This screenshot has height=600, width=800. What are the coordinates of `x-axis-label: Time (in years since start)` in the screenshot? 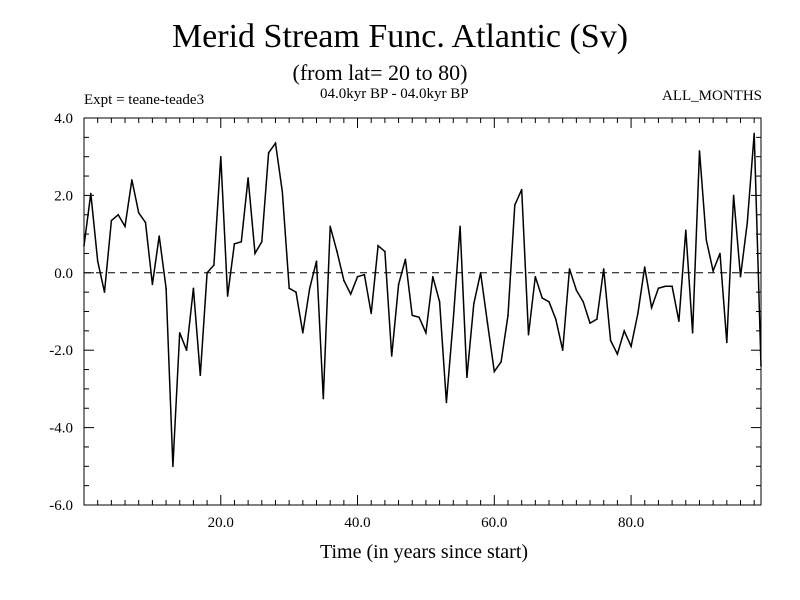 It's located at (424, 552).